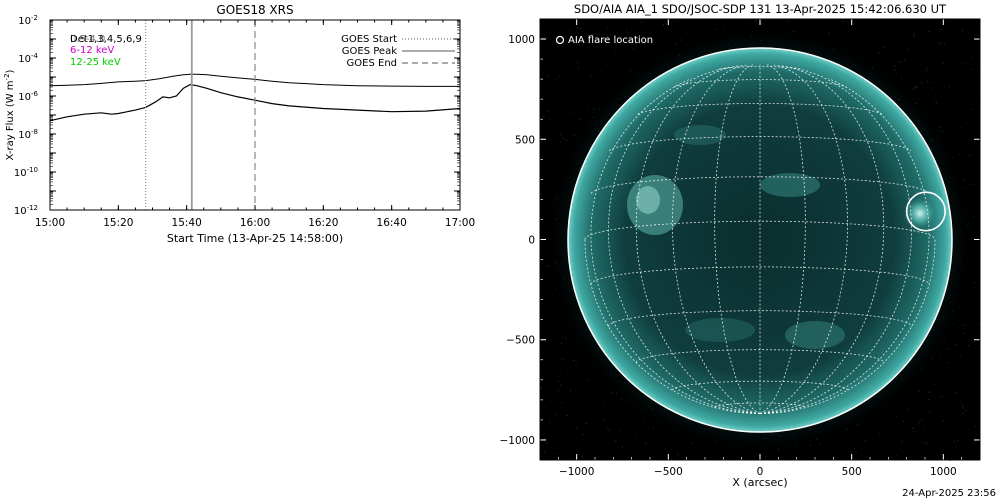  I want to click on aia-x-tick-label: 500, so click(852, 472).